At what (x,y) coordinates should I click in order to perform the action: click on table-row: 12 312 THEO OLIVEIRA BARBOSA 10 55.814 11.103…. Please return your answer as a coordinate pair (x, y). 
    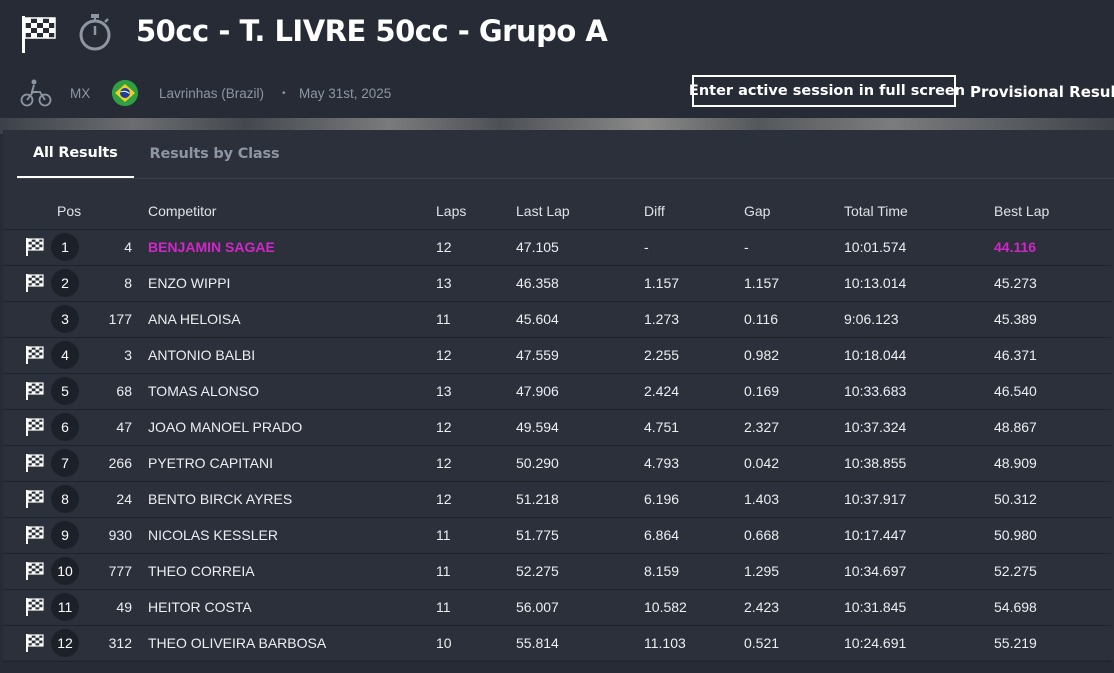
    Looking at the image, I should click on (557, 643).